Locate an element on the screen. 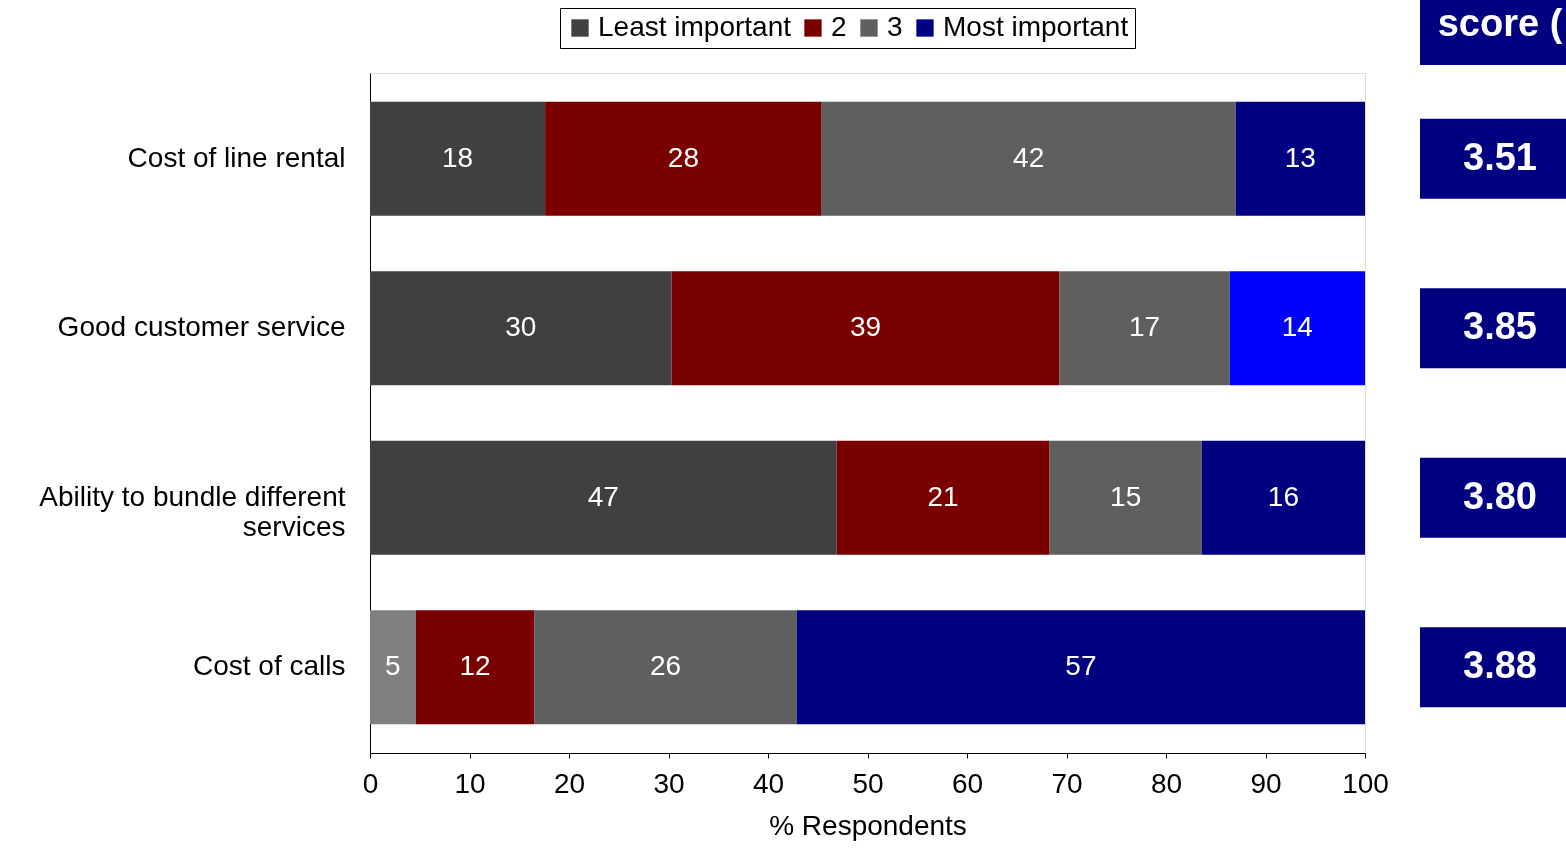 This screenshot has height=865, width=1566. y-tick-label: Ability to bundle different services is located at coordinates (192, 511).